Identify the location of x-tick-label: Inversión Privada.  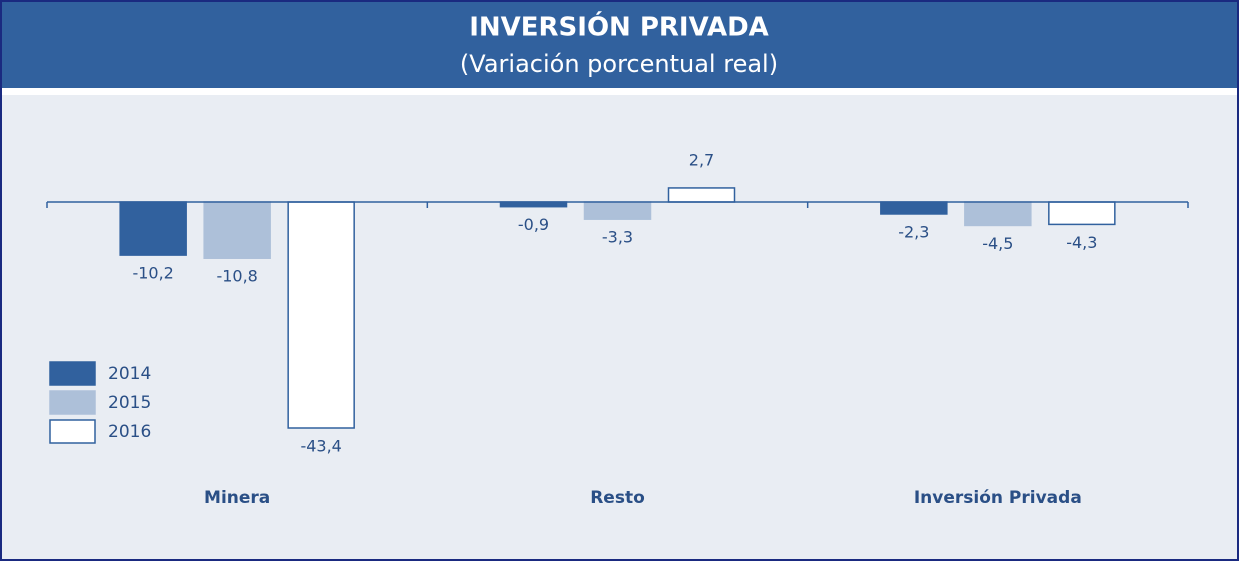
(998, 498).